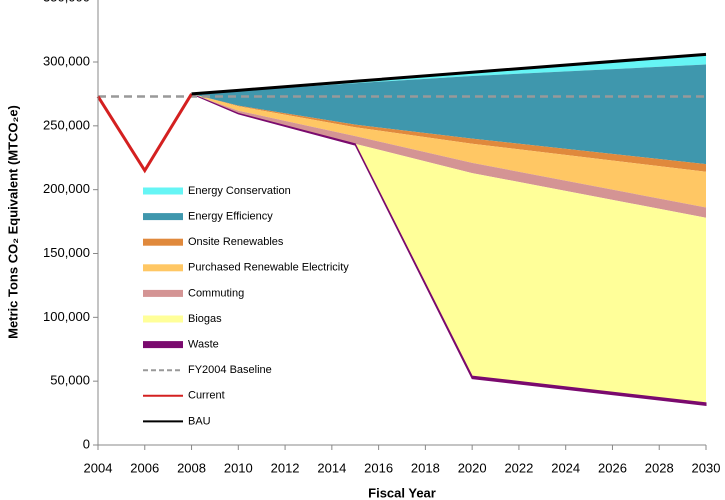 This screenshot has width=725, height=500. Describe the element at coordinates (66, 188) in the screenshot. I see `y-tick-label: 200,000` at that location.